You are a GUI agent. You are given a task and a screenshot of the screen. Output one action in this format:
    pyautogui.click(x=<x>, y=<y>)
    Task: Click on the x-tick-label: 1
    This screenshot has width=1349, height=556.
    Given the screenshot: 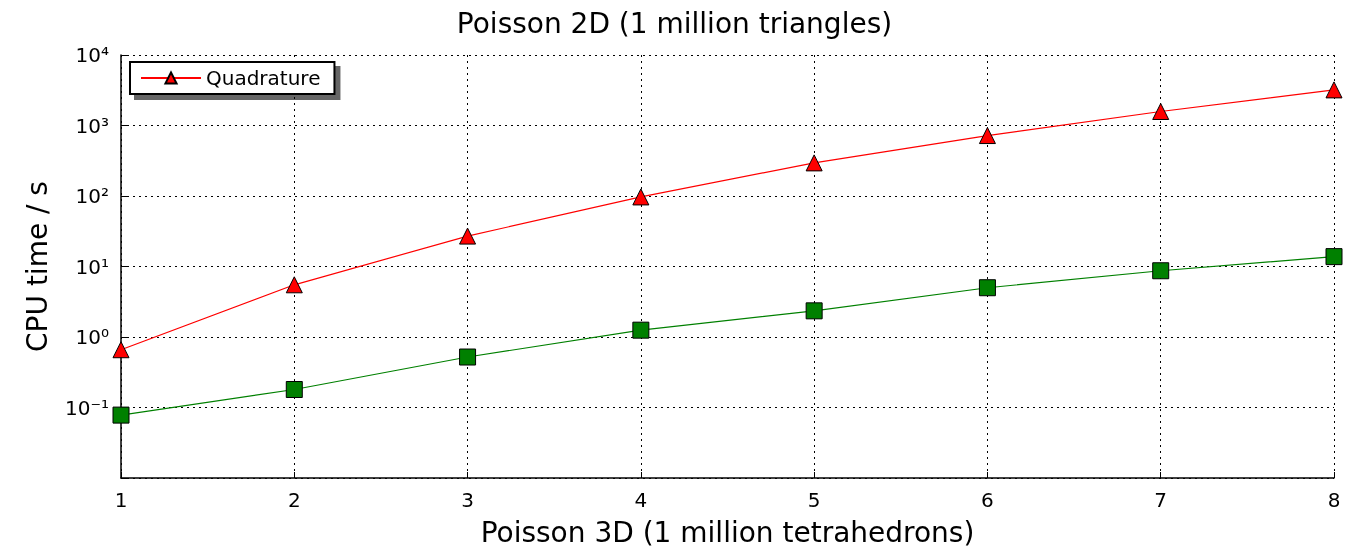 What is the action you would take?
    pyautogui.click(x=121, y=500)
    